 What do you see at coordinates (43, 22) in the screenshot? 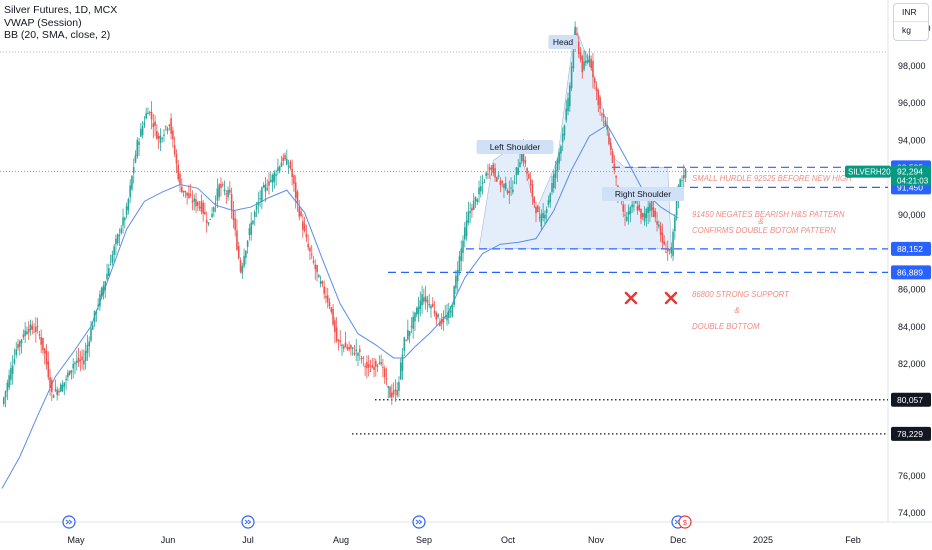
I see `vwap-indicator-label: VWAP (Session)` at bounding box center [43, 22].